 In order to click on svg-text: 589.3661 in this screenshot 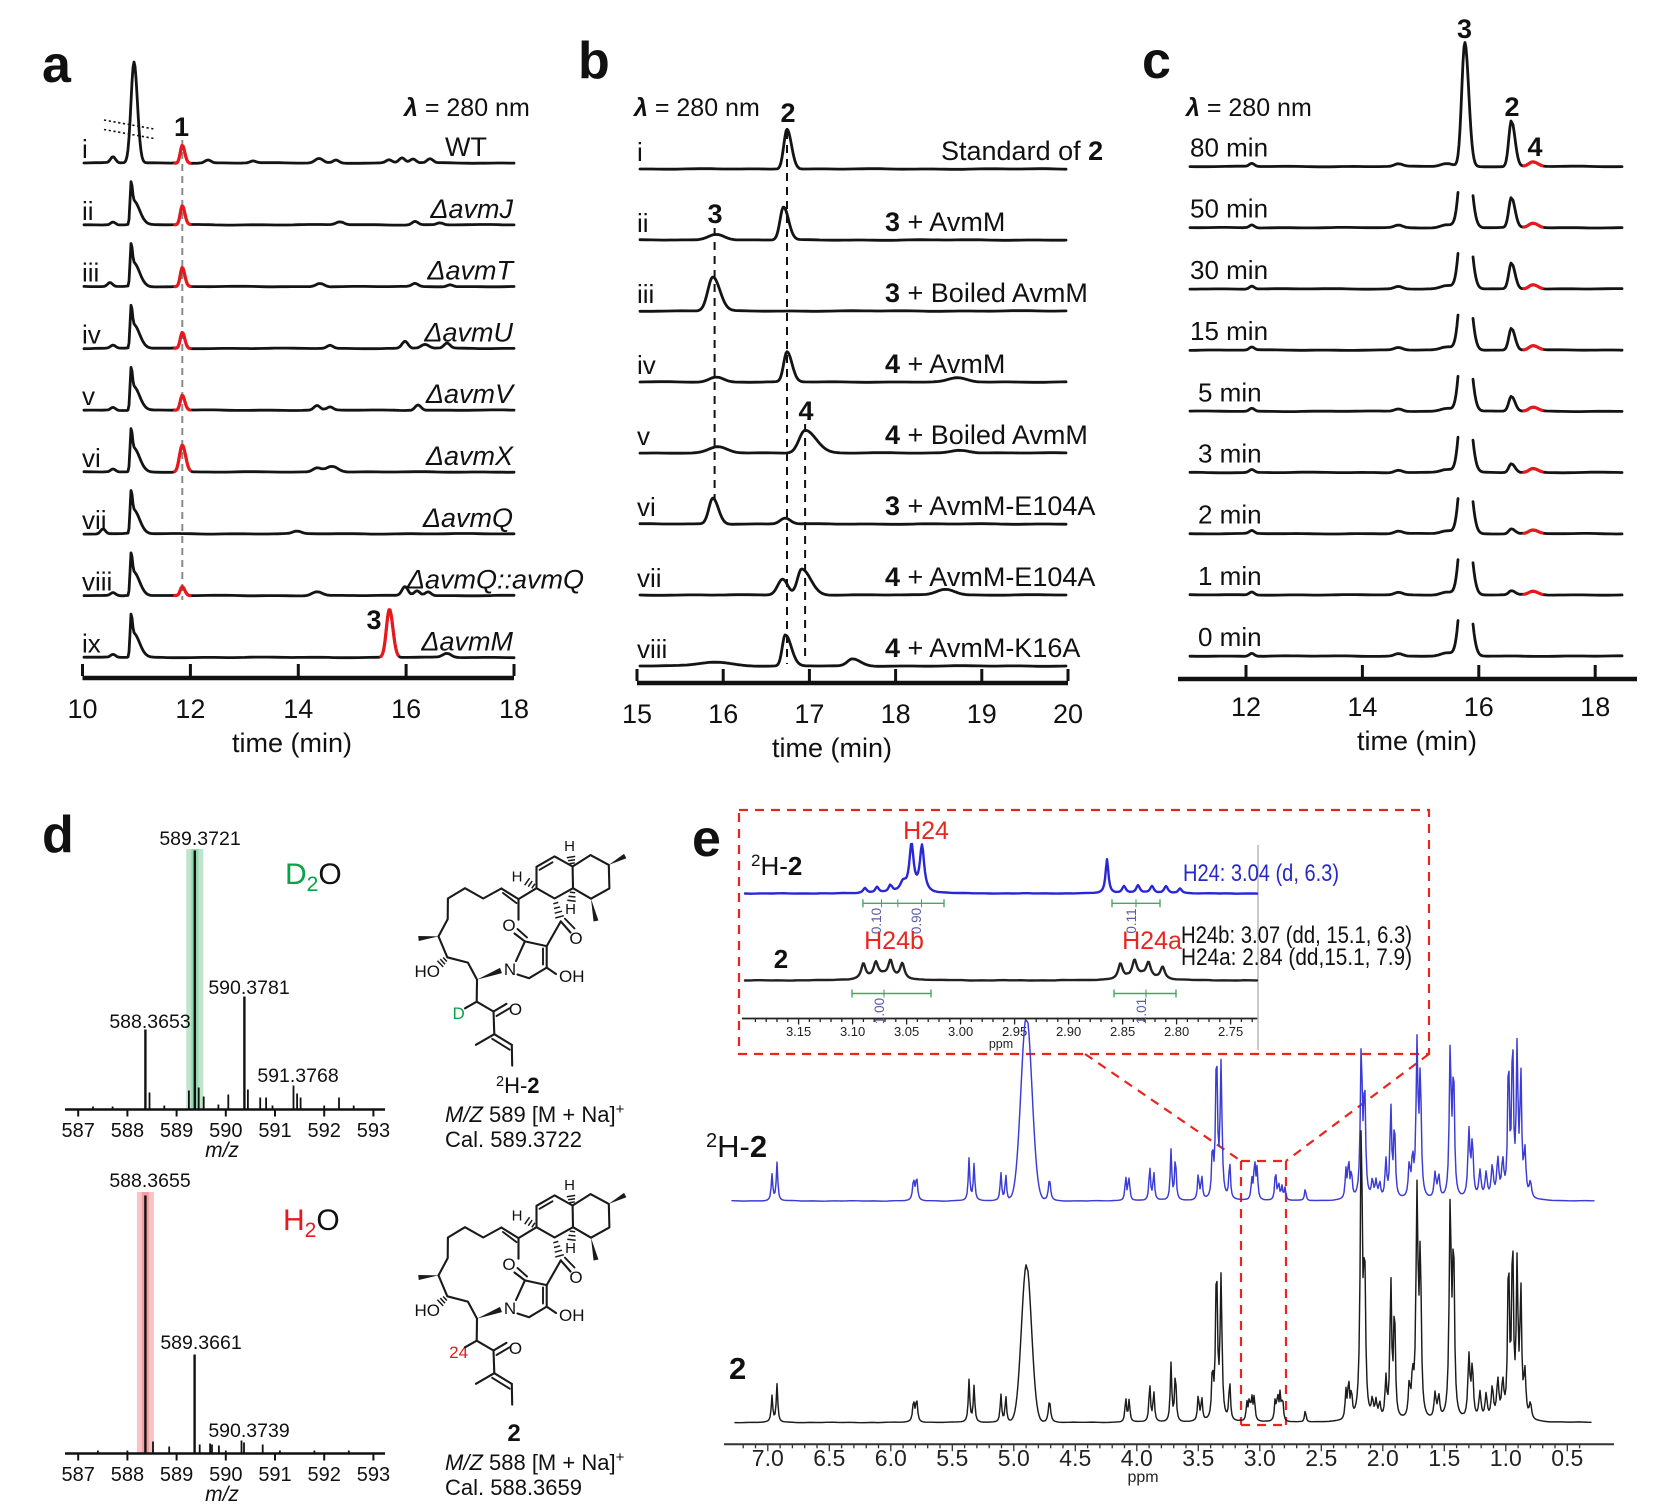, I will do `click(200, 1343)`.